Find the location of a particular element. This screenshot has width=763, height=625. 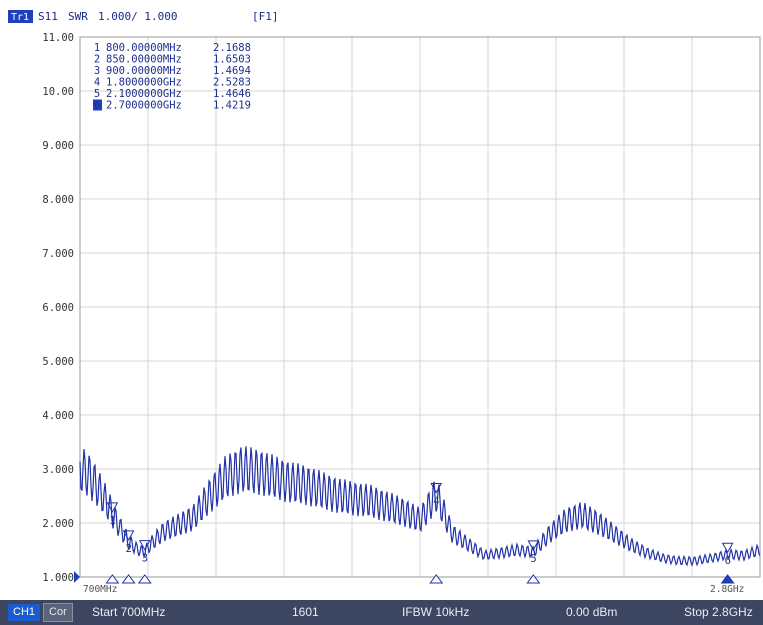

trace-badge: Tr1 is located at coordinates (20, 17).